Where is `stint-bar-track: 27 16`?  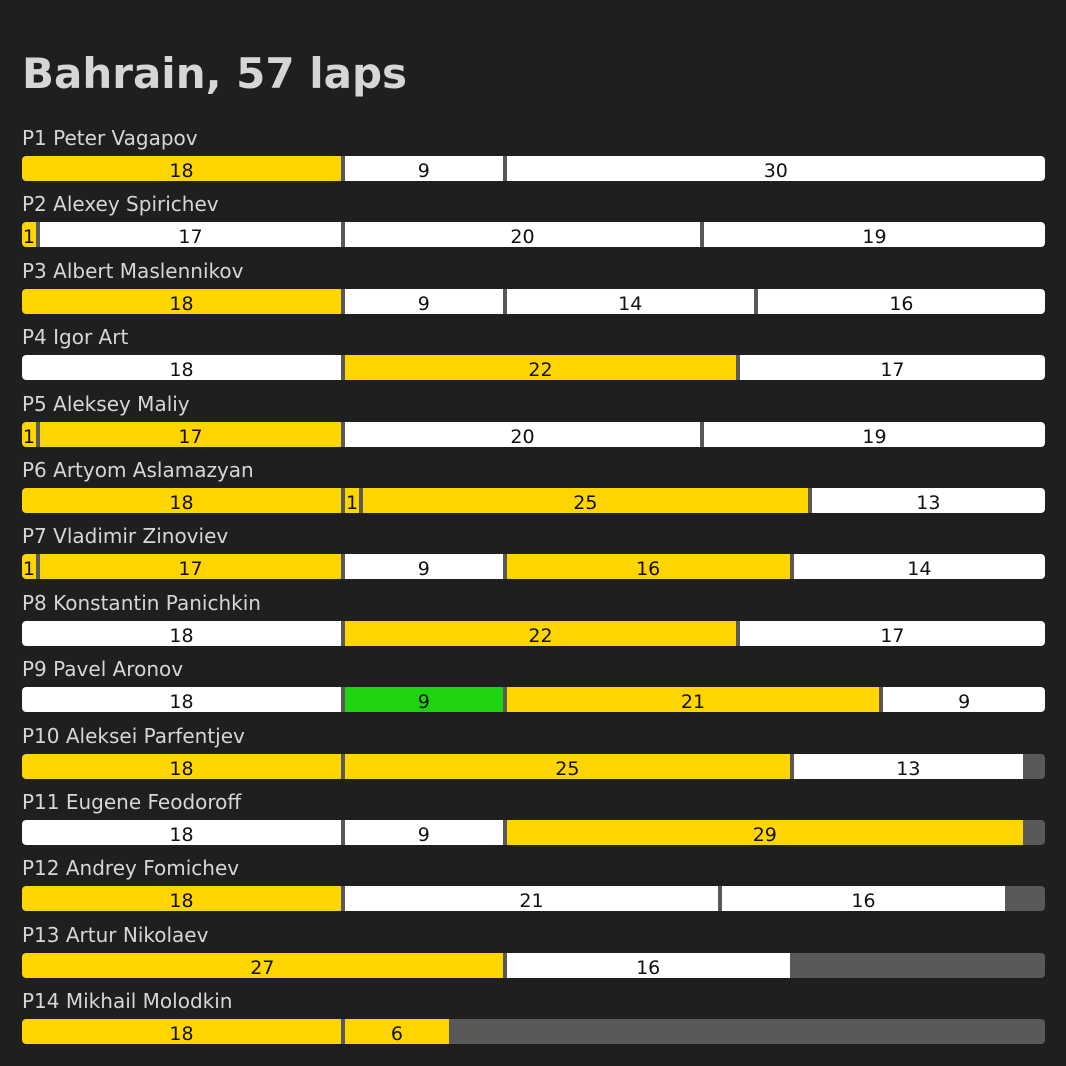
stint-bar-track: 27 16 is located at coordinates (533, 965).